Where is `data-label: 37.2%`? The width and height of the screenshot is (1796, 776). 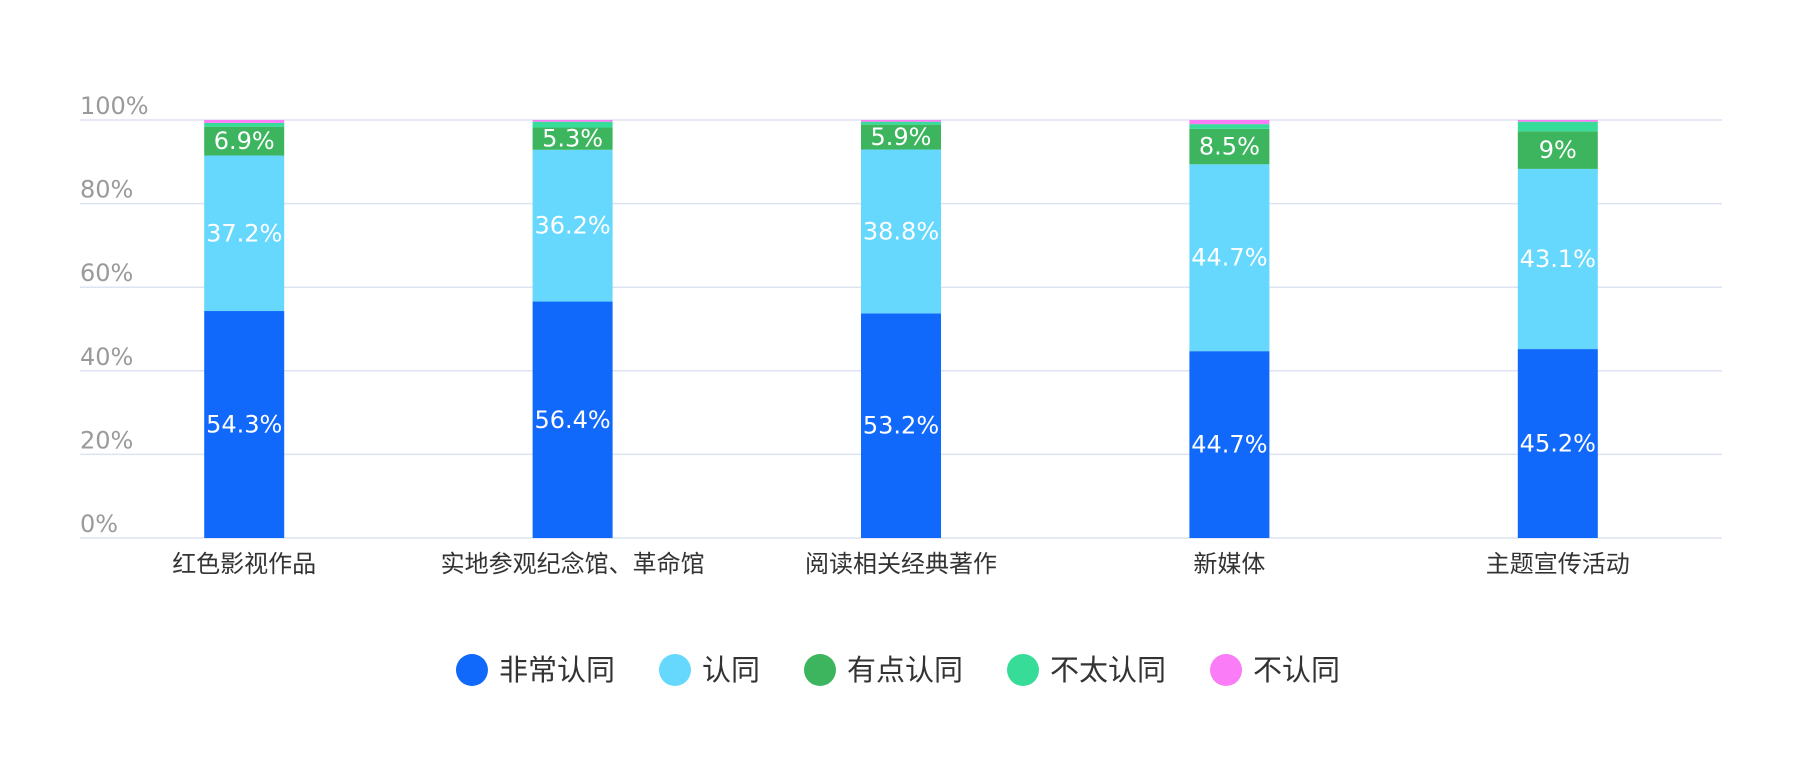
data-label: 37.2% is located at coordinates (244, 233).